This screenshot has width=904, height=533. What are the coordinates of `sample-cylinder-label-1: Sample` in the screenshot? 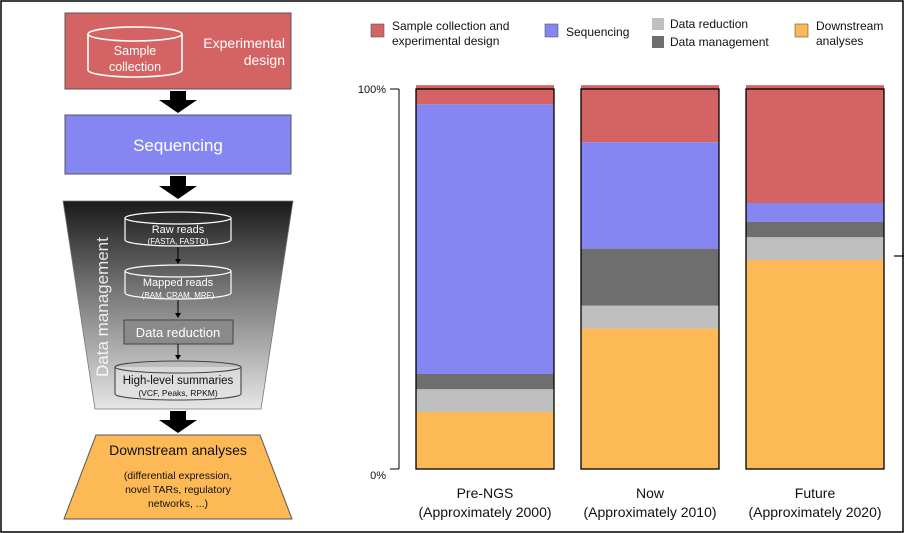 It's located at (135, 51).